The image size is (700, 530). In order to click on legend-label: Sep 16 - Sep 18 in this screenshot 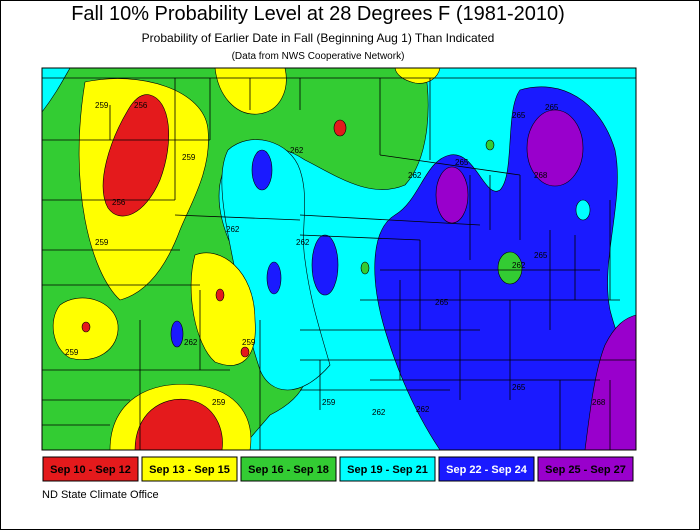, I will do `click(288, 470)`.